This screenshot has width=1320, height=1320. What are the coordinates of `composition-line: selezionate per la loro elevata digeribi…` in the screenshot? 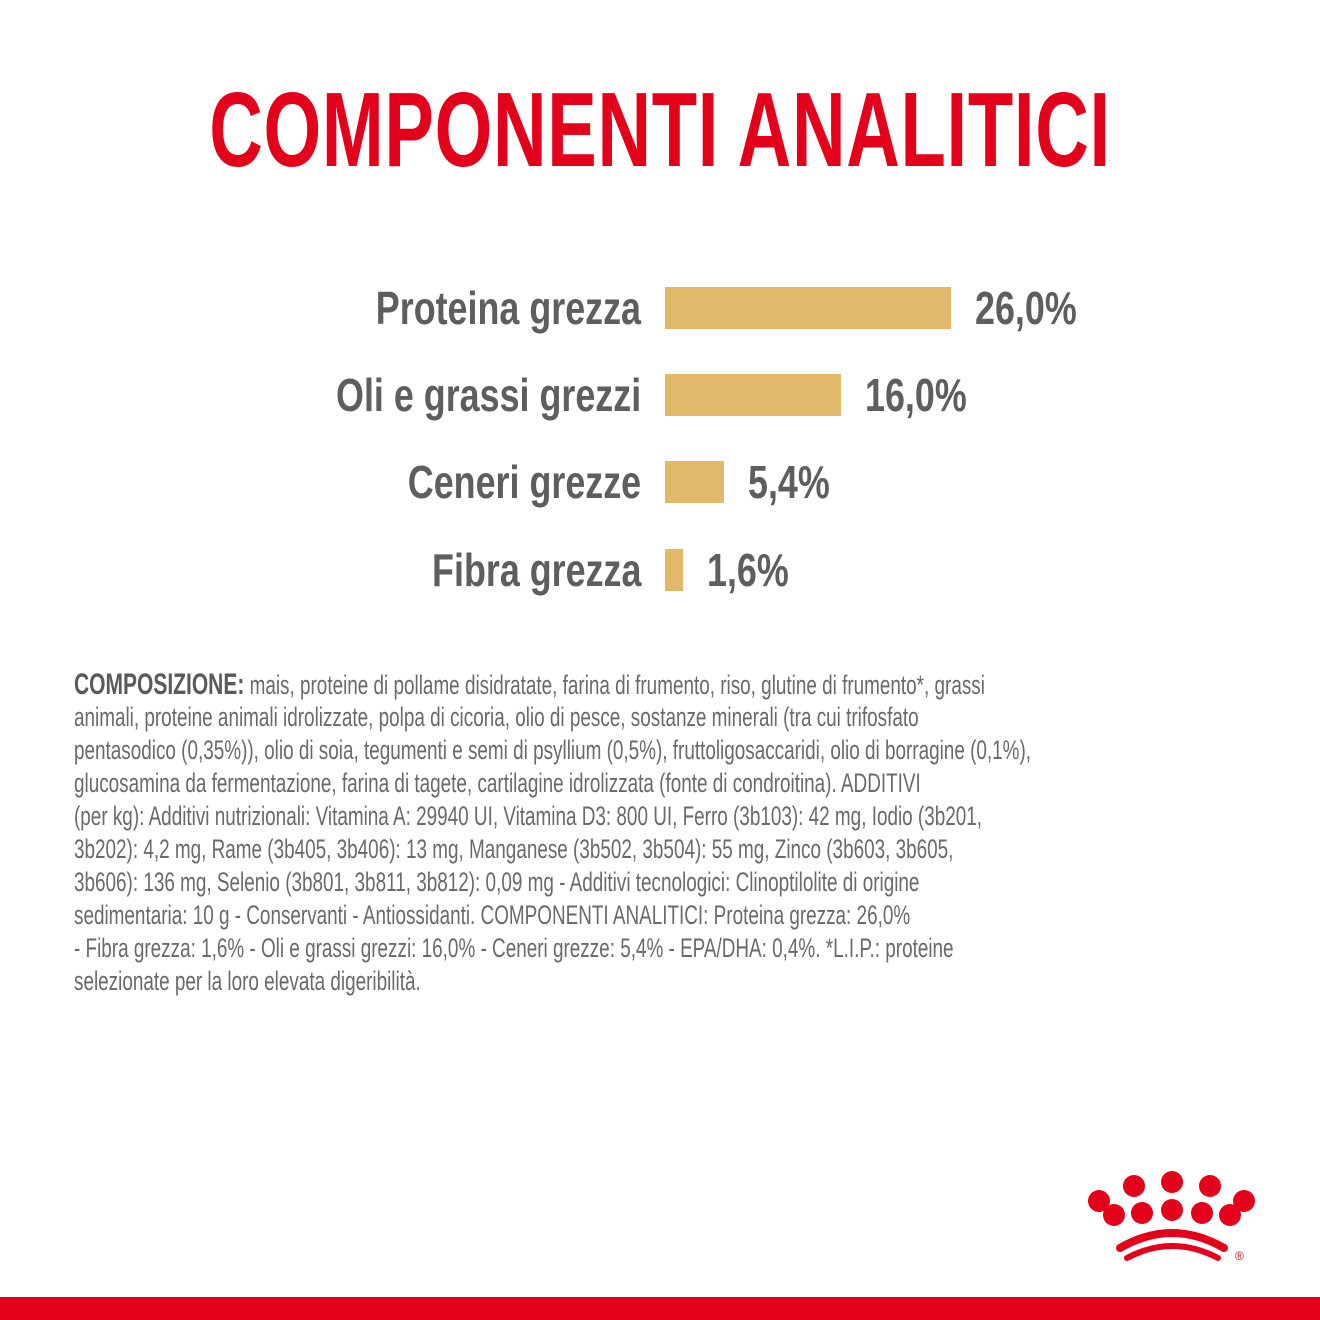 It's located at (247, 981).